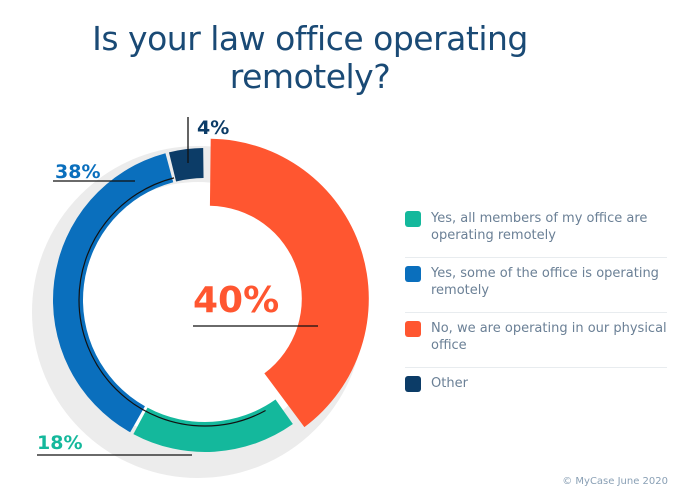 The height and width of the screenshot is (503, 696). What do you see at coordinates (615, 481) in the screenshot?
I see `credit: © MyCase June 2020` at bounding box center [615, 481].